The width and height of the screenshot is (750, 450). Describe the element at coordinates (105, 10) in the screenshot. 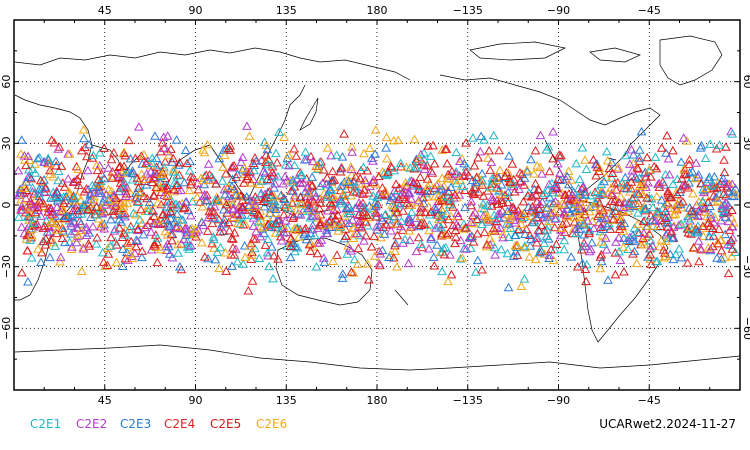

I see `top-lon-label: 45` at that location.